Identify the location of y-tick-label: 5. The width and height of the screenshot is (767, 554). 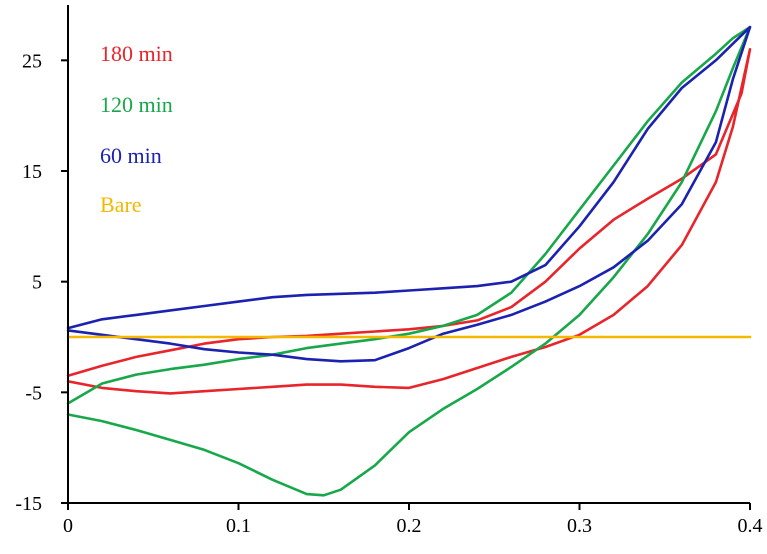
(37, 283).